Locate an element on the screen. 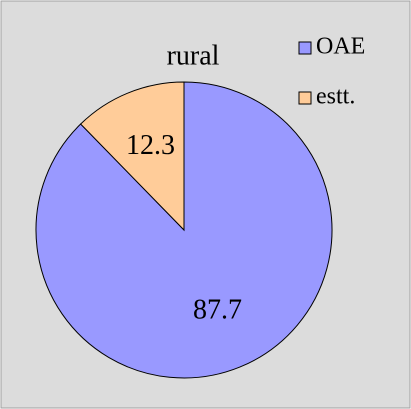  slice-label: 87.7 is located at coordinates (217, 310).